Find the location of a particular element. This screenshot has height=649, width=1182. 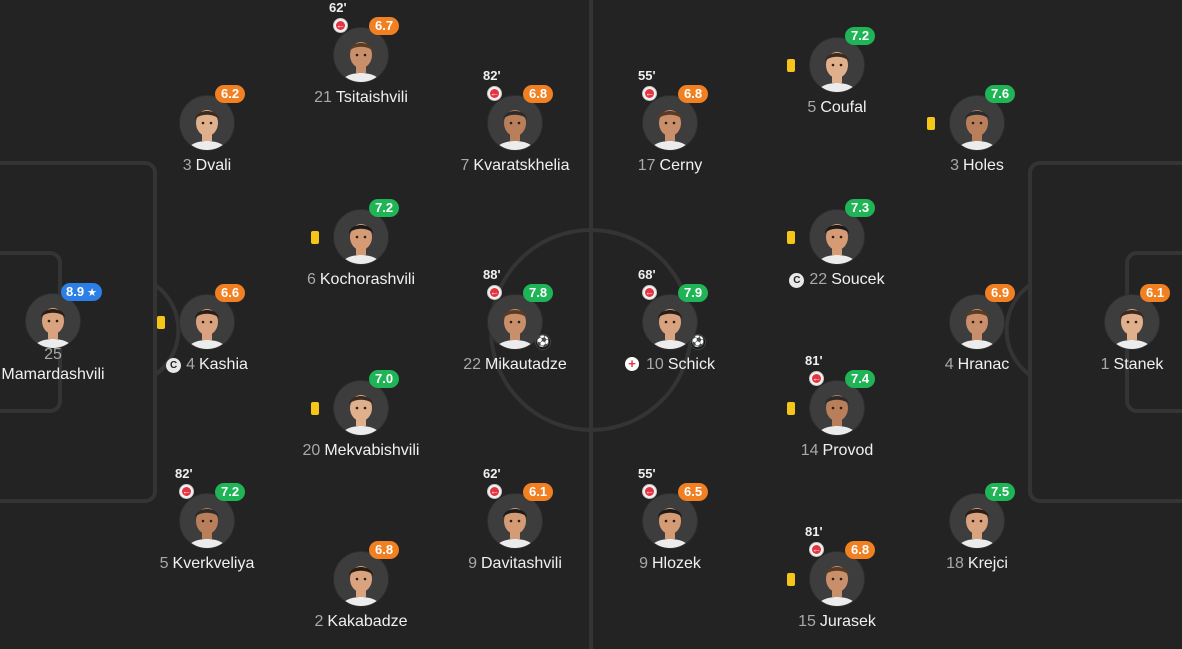

player-krejci: 7.5 18 Krejci is located at coordinates (977, 528).